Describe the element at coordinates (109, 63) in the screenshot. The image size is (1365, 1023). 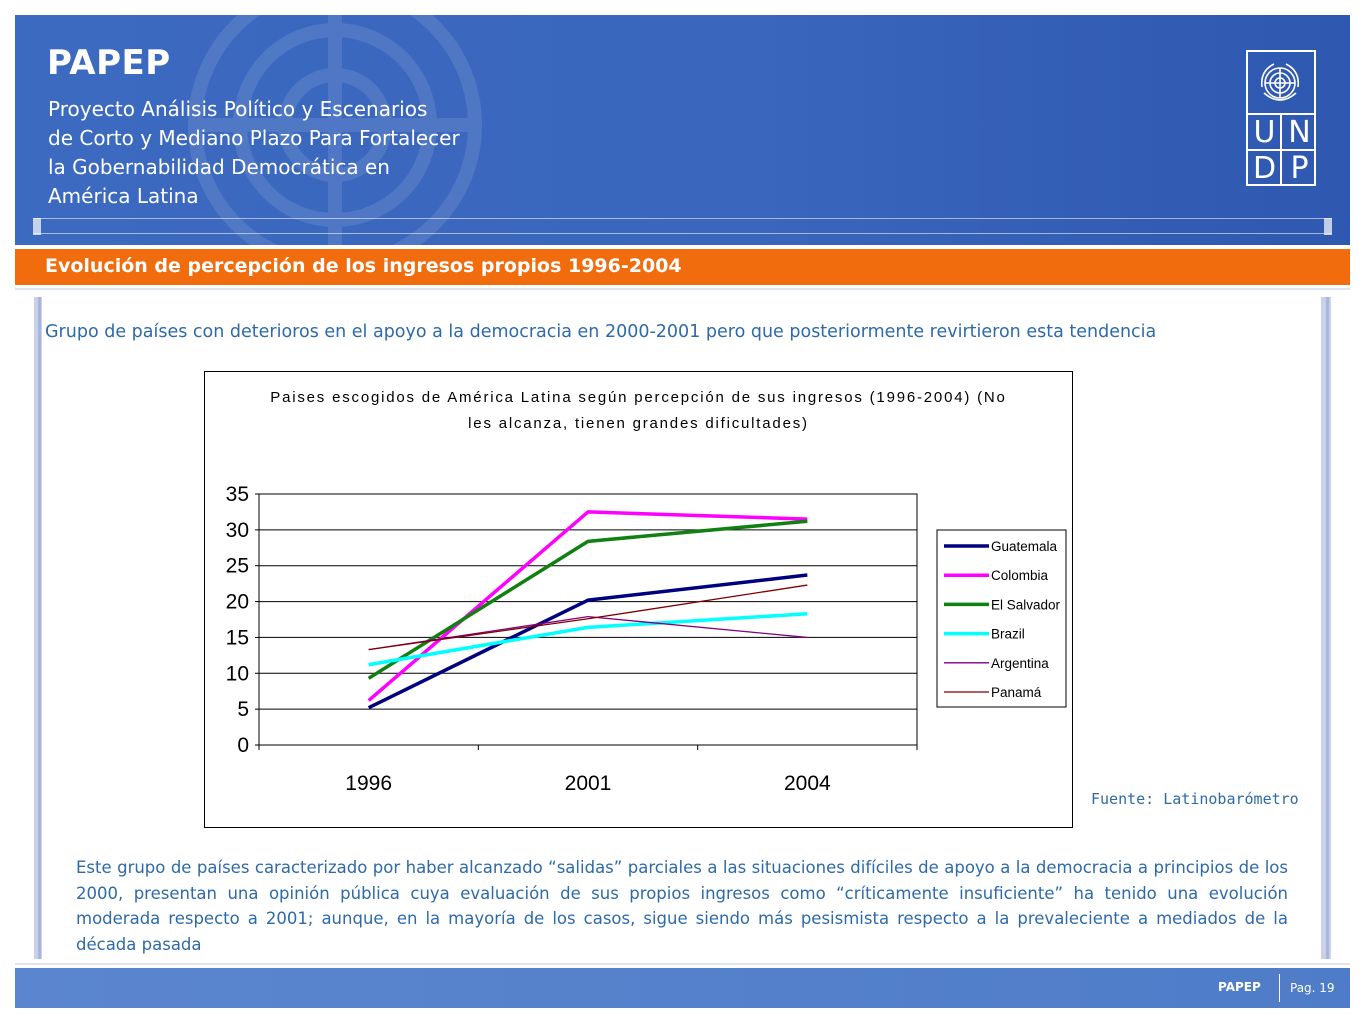
I see `banner-title: PAPEP` at that location.